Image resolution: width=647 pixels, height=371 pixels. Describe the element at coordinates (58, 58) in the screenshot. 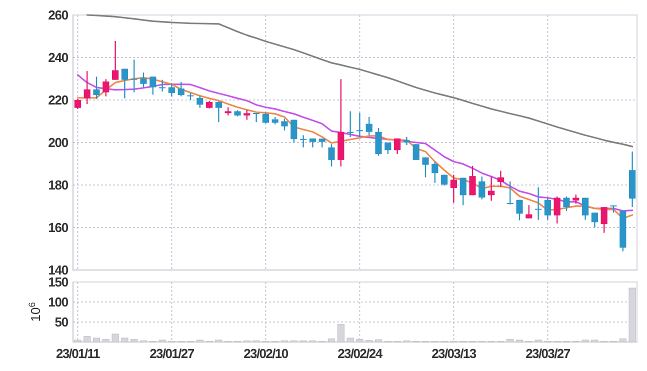

I see `y-tick-label: 240` at that location.